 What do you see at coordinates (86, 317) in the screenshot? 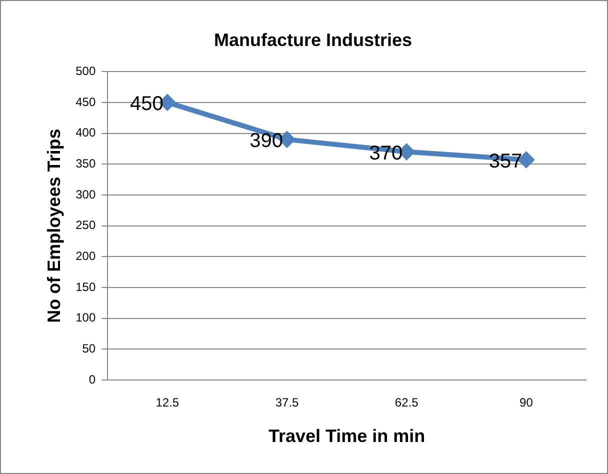
I see `y-tick-label: 100` at bounding box center [86, 317].